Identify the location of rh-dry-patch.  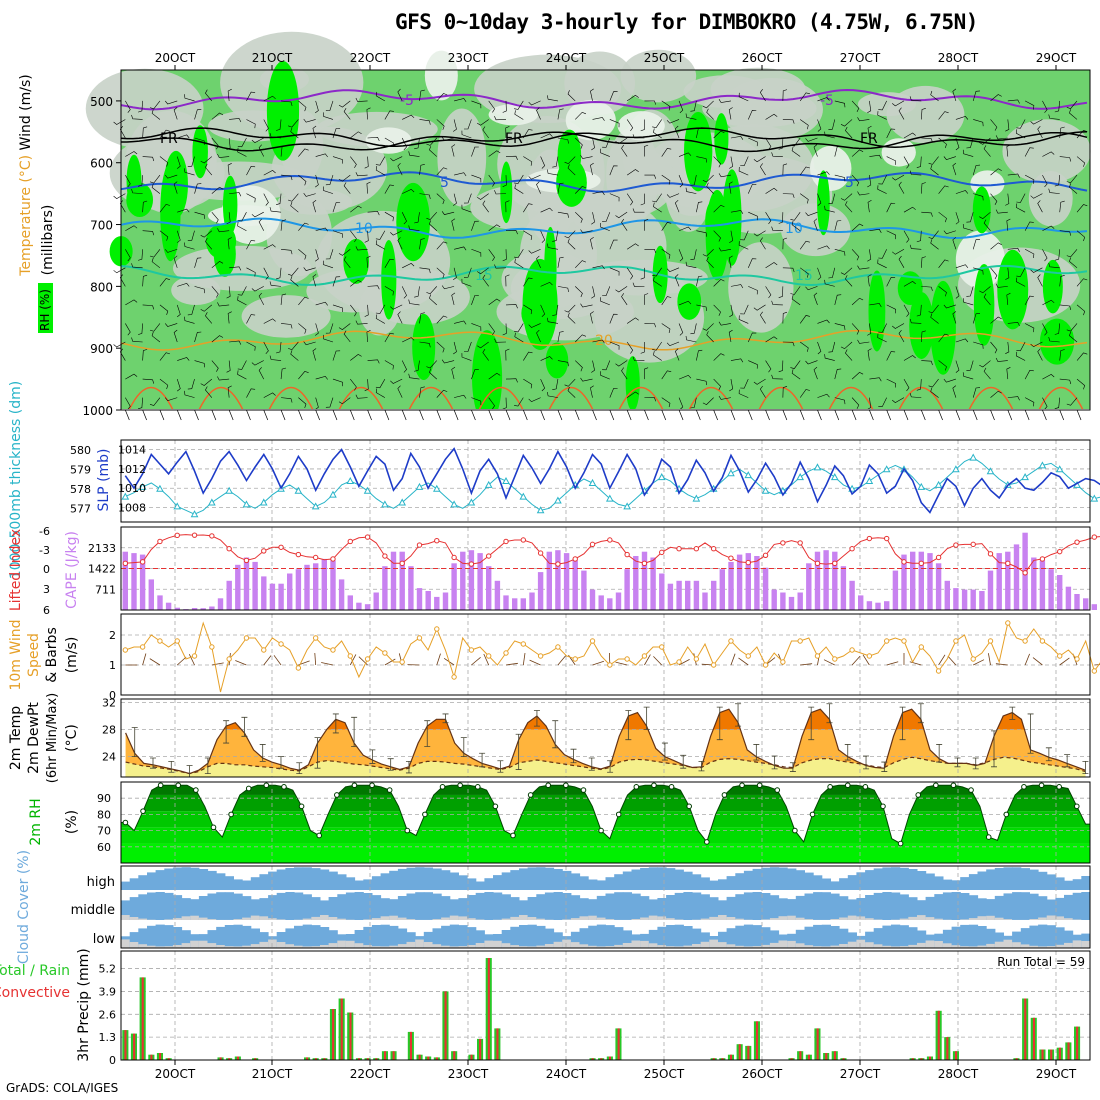
(649, 317).